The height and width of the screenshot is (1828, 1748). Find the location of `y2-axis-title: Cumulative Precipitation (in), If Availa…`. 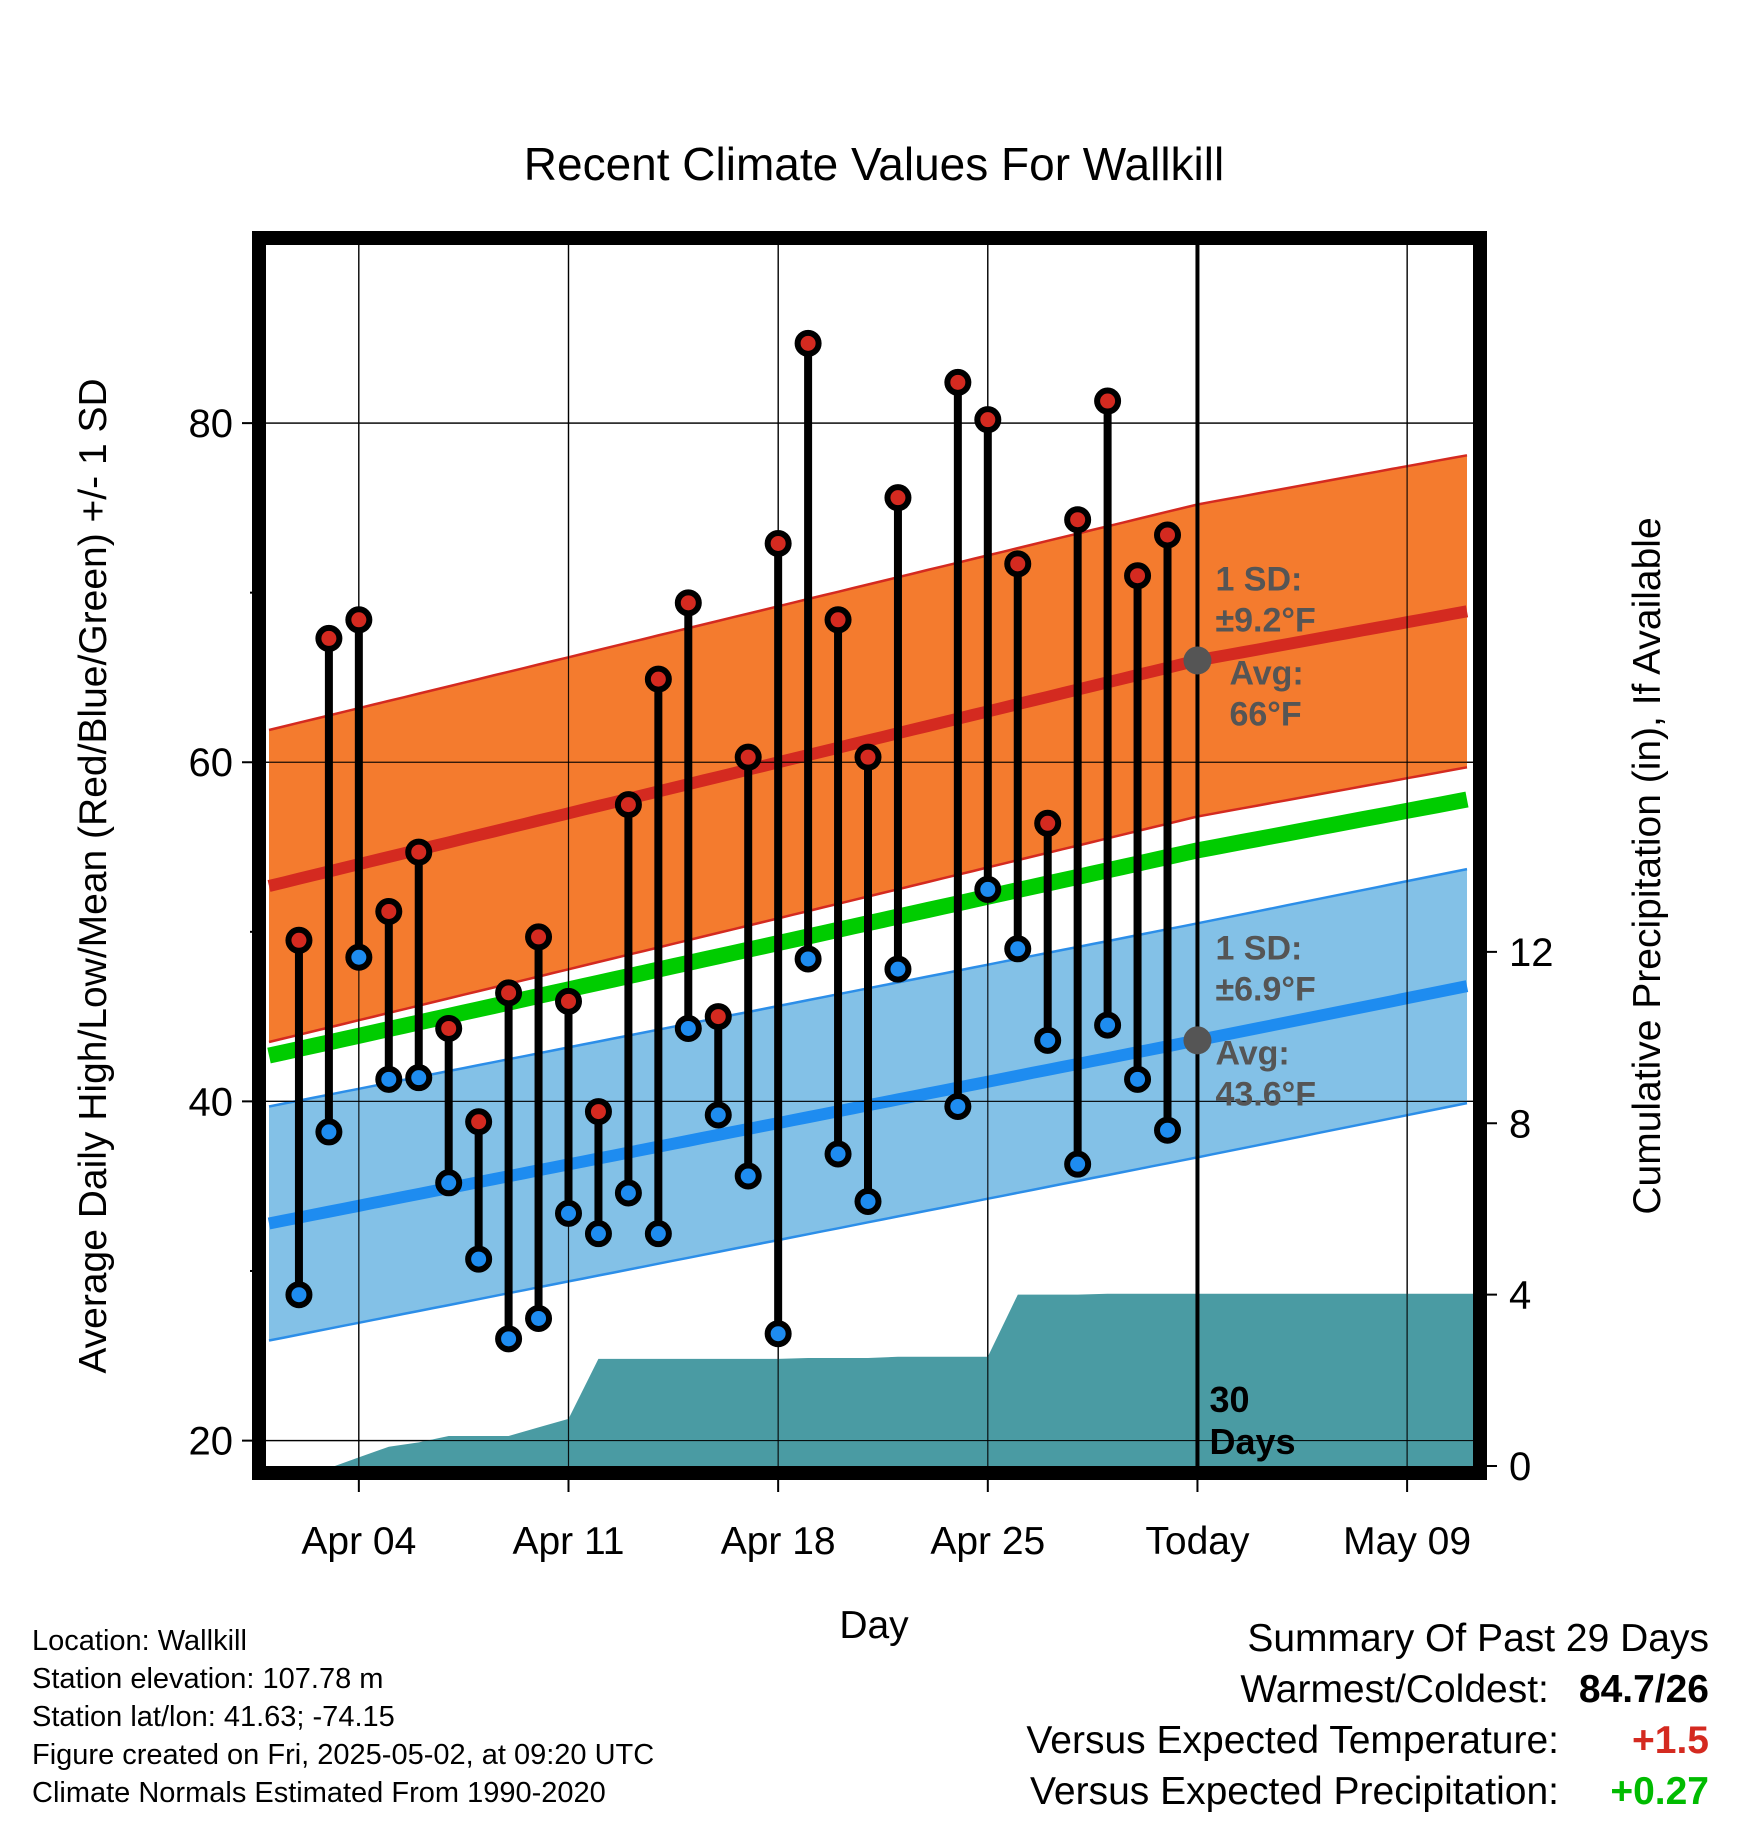

y2-axis-title: Cumulative Precipitation (in), If Availa… is located at coordinates (1647, 865).